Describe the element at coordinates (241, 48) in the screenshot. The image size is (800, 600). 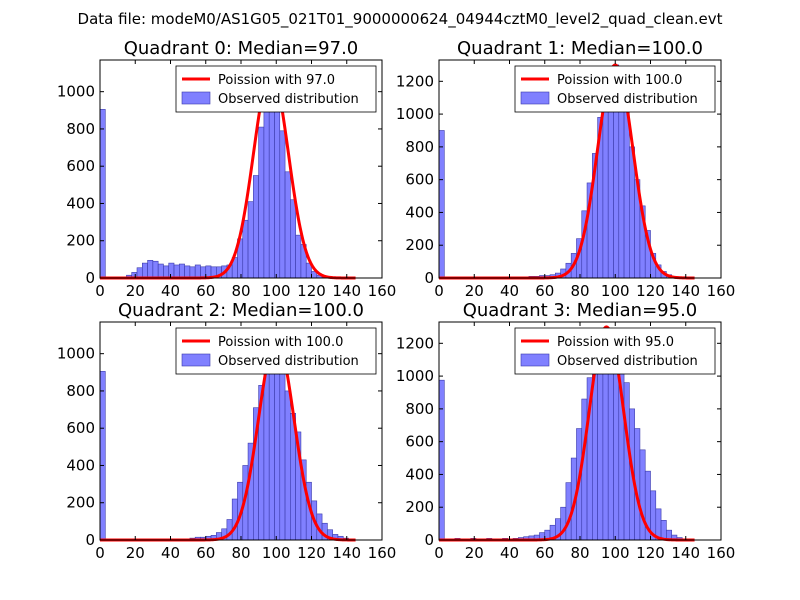
I see `quadrant-0-title: Quadrant 0: Median=97.0` at that location.